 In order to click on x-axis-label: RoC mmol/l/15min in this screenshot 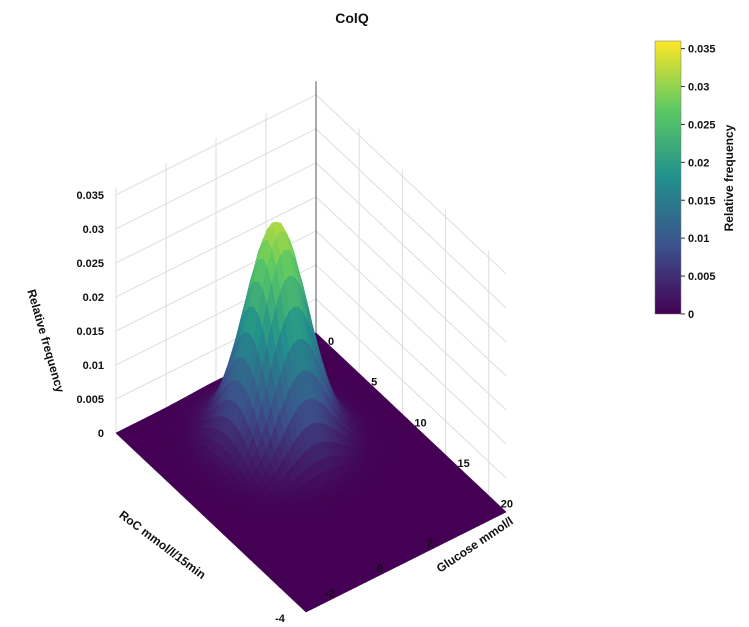, I will do `click(162, 545)`.